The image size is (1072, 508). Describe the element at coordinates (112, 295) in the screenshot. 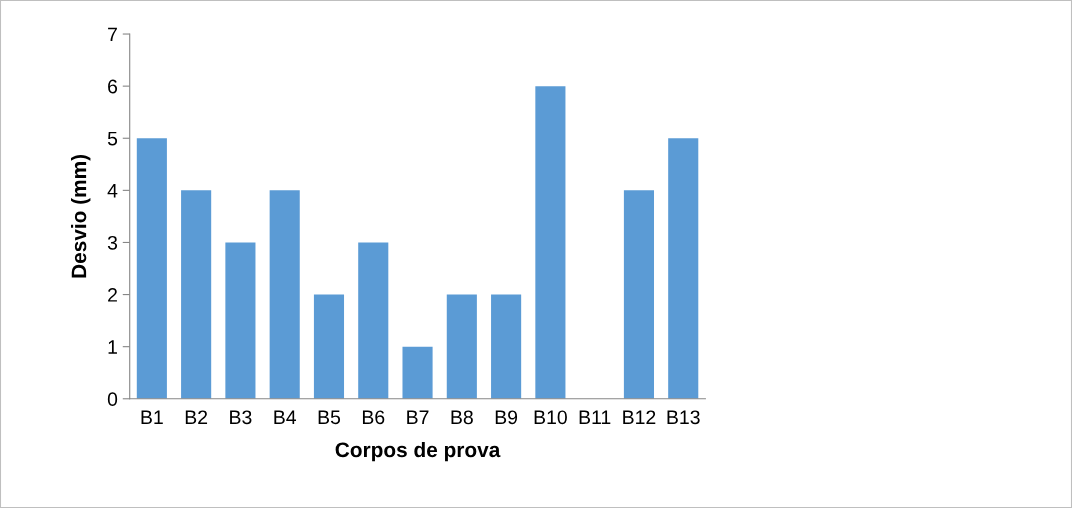

I see `y-tick-label: 2` at that location.